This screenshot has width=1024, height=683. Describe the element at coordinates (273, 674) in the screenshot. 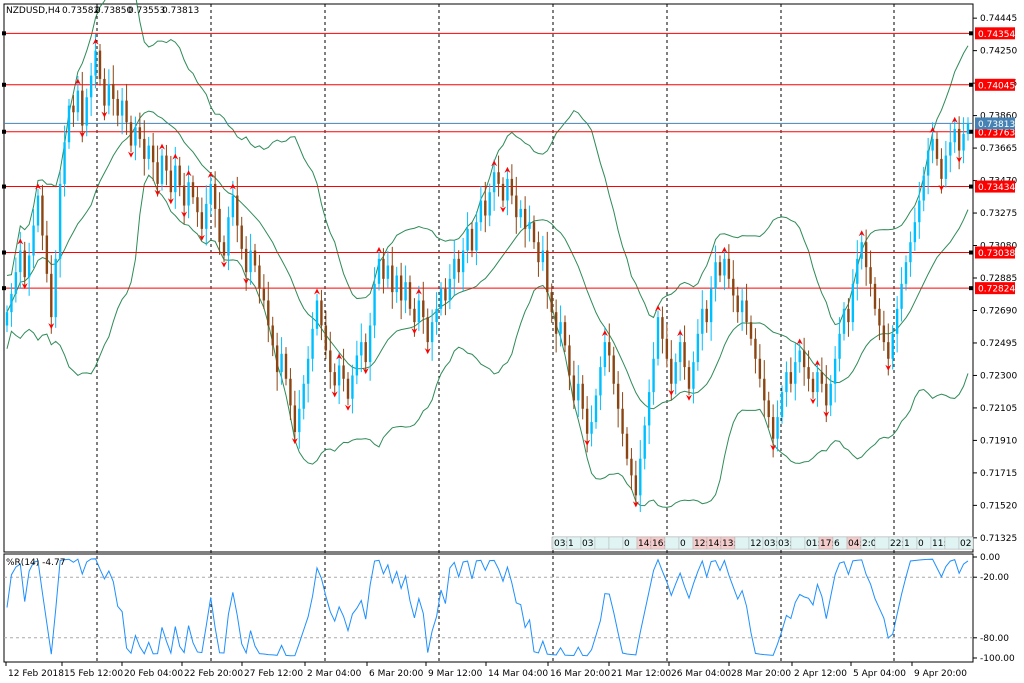

I see `time-tick-label: 27 Feb 12:00` at that location.